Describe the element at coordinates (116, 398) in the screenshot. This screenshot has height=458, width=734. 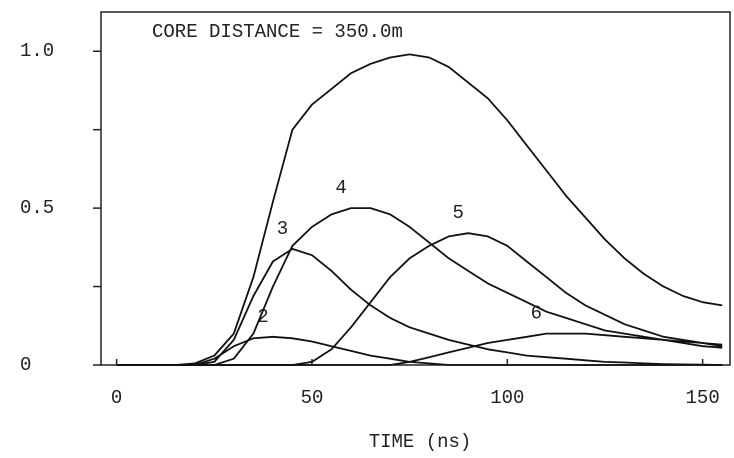
I see `x-tick-label: 0` at that location.